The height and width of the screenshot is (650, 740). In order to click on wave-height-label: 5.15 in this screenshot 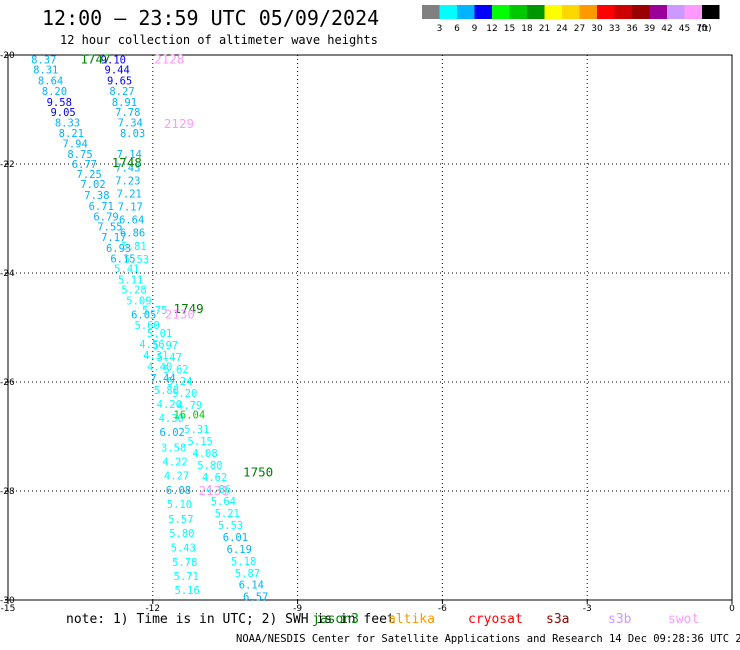, I will do `click(200, 442)`.